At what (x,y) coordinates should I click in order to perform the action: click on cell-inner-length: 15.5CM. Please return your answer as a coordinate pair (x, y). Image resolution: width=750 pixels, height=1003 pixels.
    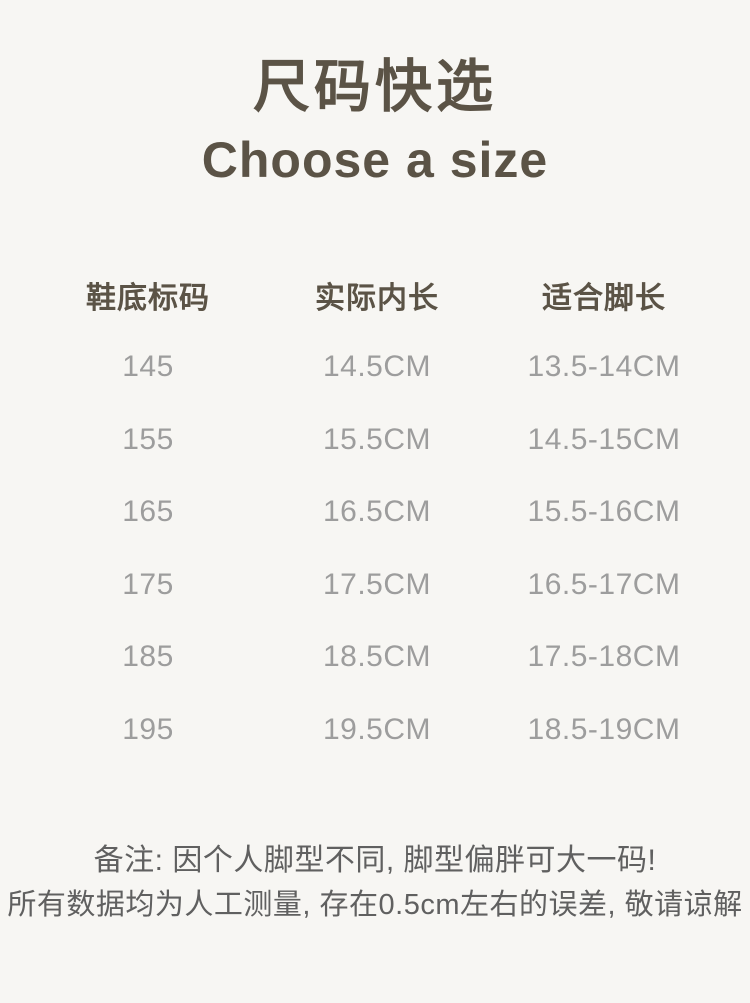
    Looking at the image, I should click on (377, 439).